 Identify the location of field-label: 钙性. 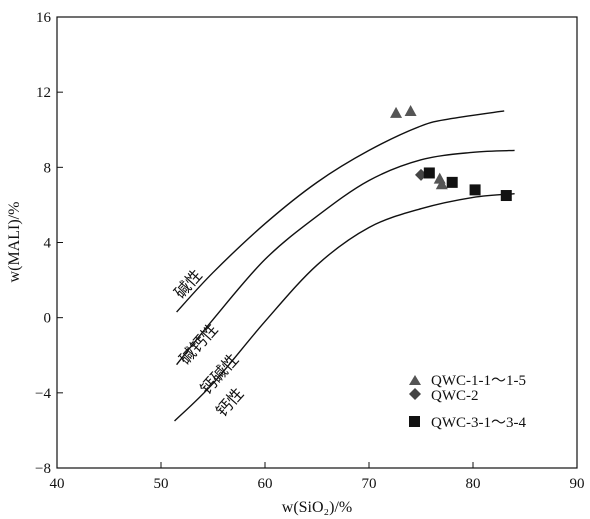
(230, 403).